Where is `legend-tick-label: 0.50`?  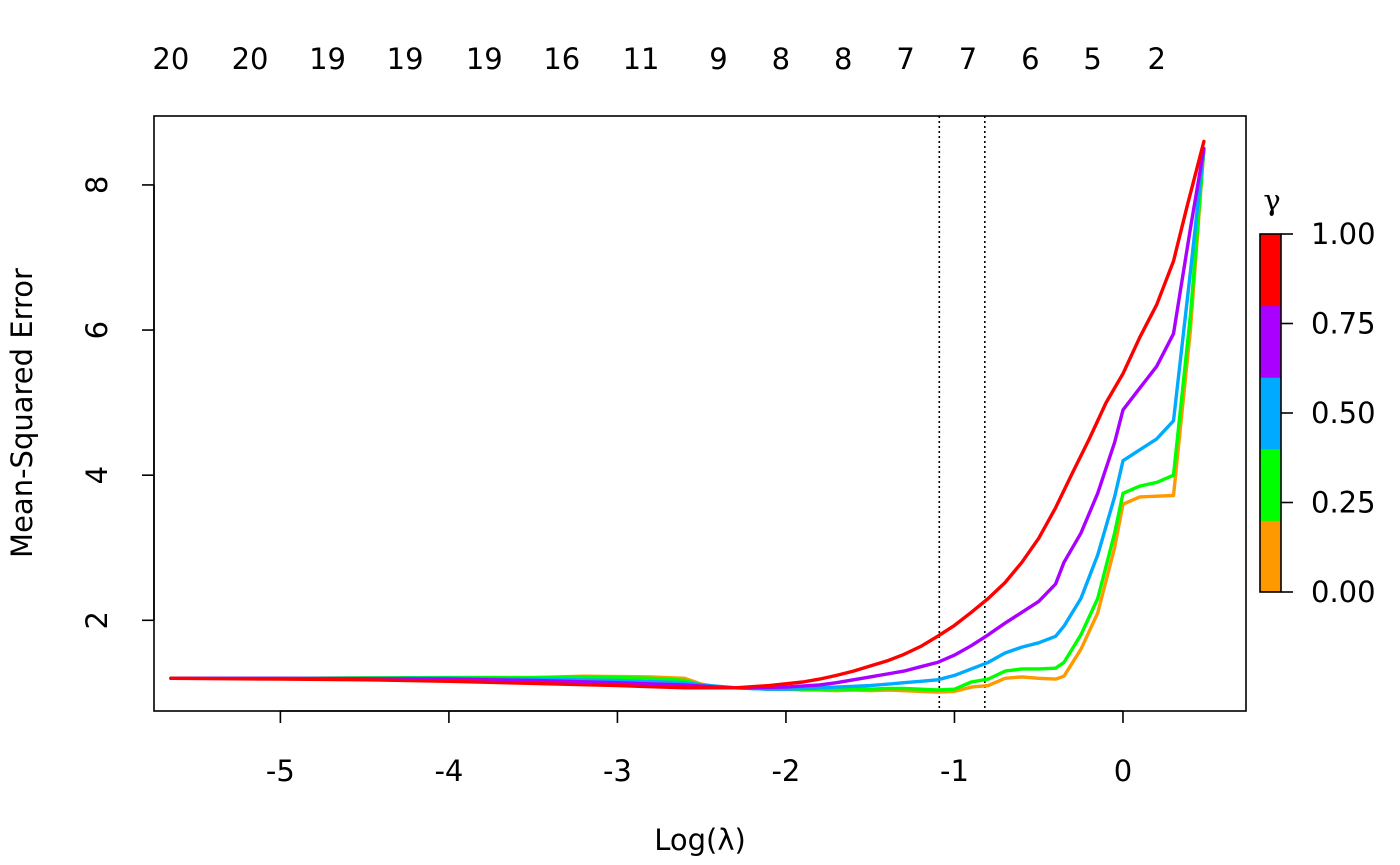
legend-tick-label: 0.50 is located at coordinates (1343, 413).